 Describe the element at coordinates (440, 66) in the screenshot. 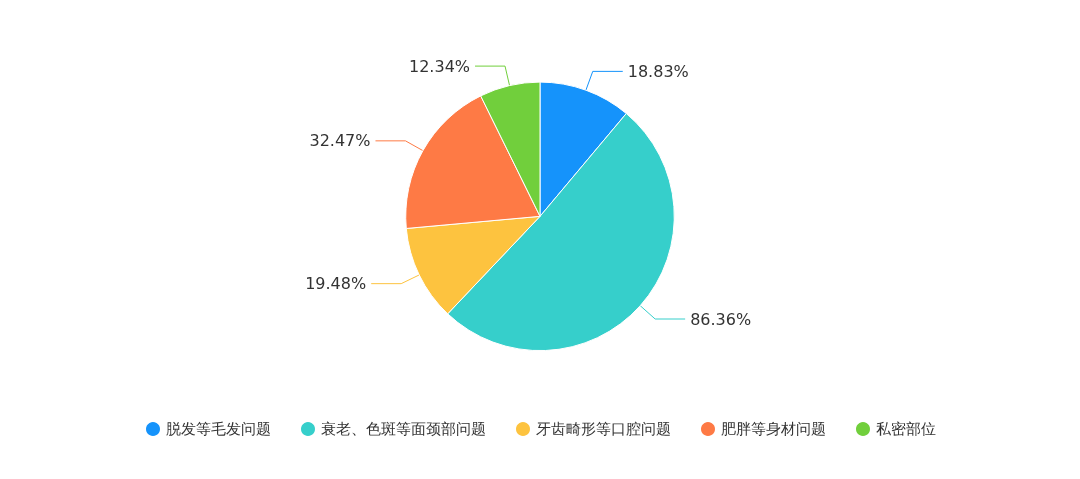

I see `data-label: 12.34%` at that location.